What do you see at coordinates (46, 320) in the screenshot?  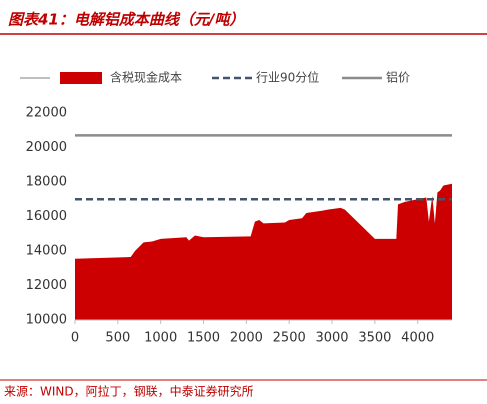 I see `y-tick-label: 10000` at bounding box center [46, 320].